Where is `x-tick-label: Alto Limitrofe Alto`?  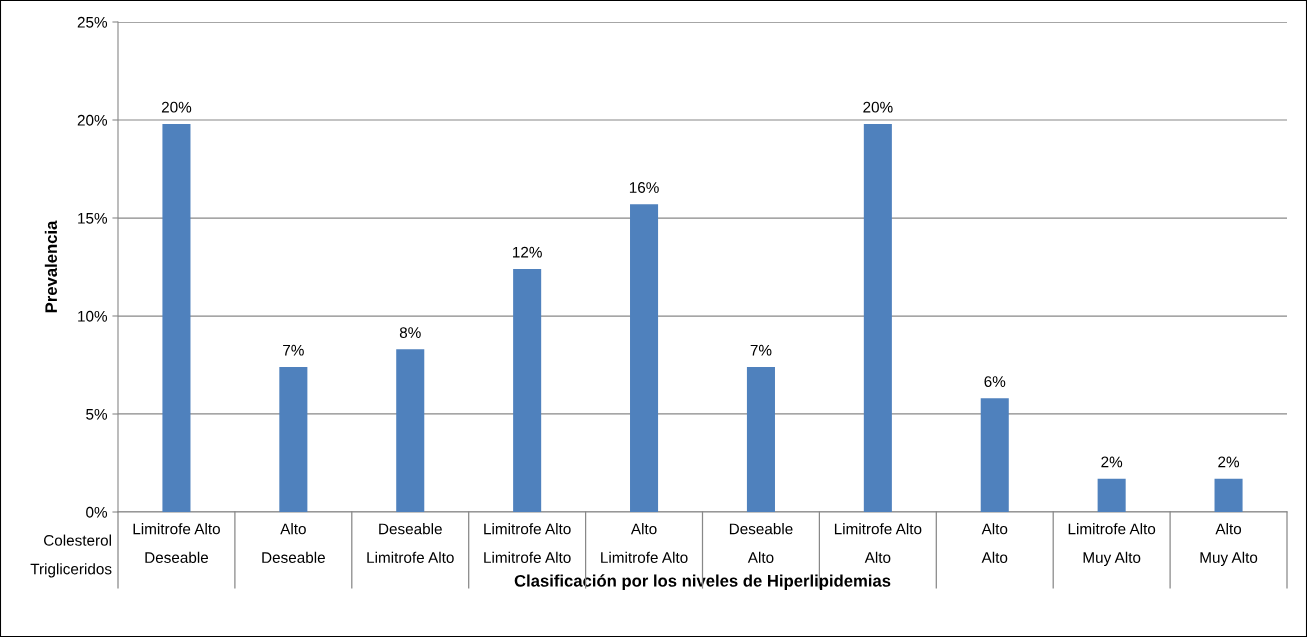
x-tick-label: Alto Limitrofe Alto is located at coordinates (644, 543).